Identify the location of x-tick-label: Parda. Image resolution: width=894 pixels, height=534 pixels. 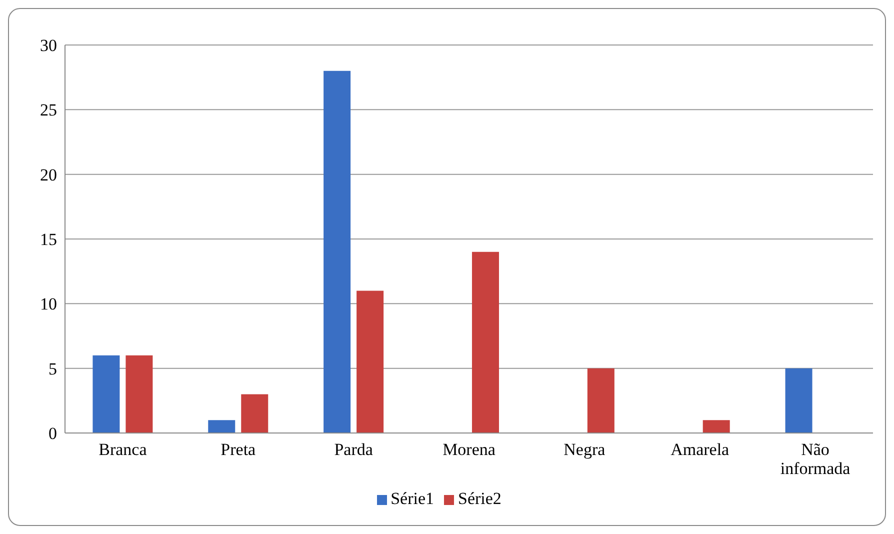
(354, 449).